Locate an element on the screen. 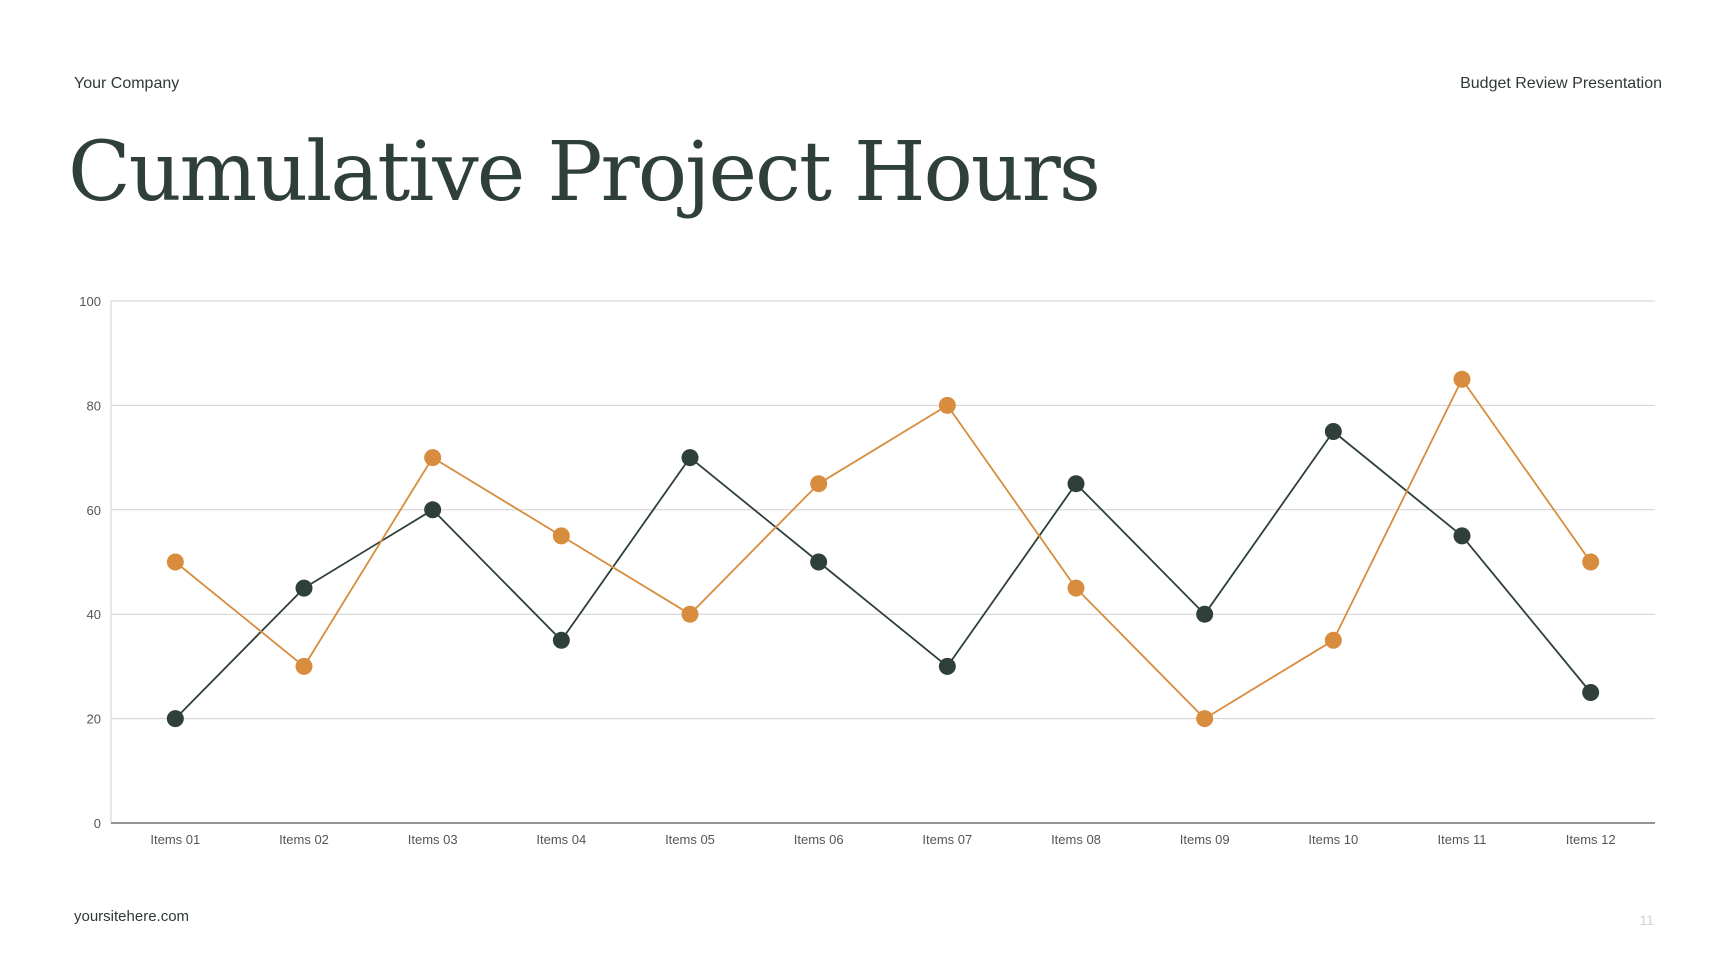 The image size is (1726, 971). x-tick-label: Items 01 is located at coordinates (175, 839).